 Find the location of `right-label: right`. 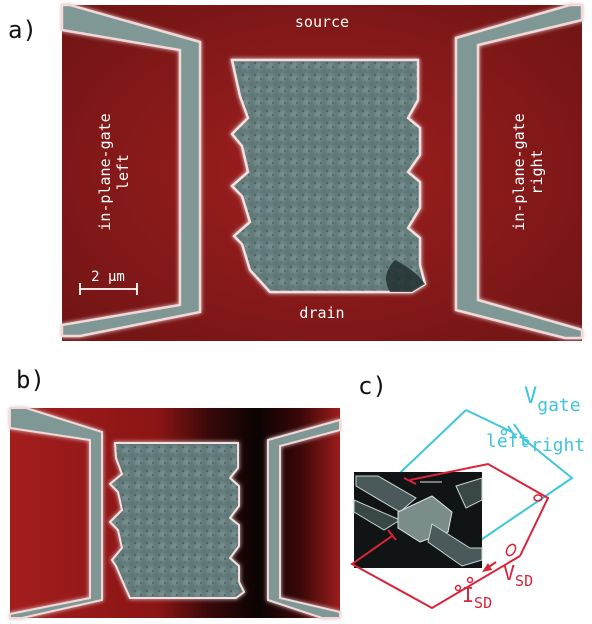

right-label: right is located at coordinates (558, 445).